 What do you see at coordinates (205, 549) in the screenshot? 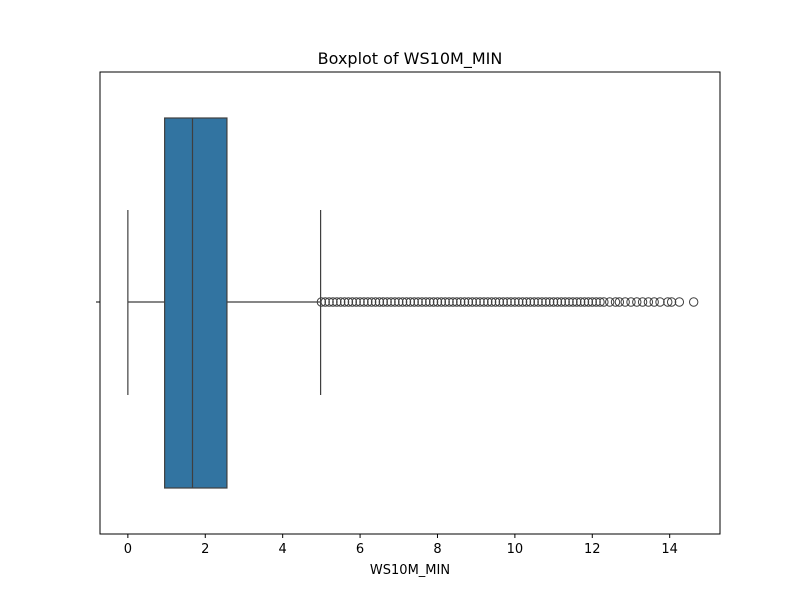
I see `x-tick-label: 2` at bounding box center [205, 549].